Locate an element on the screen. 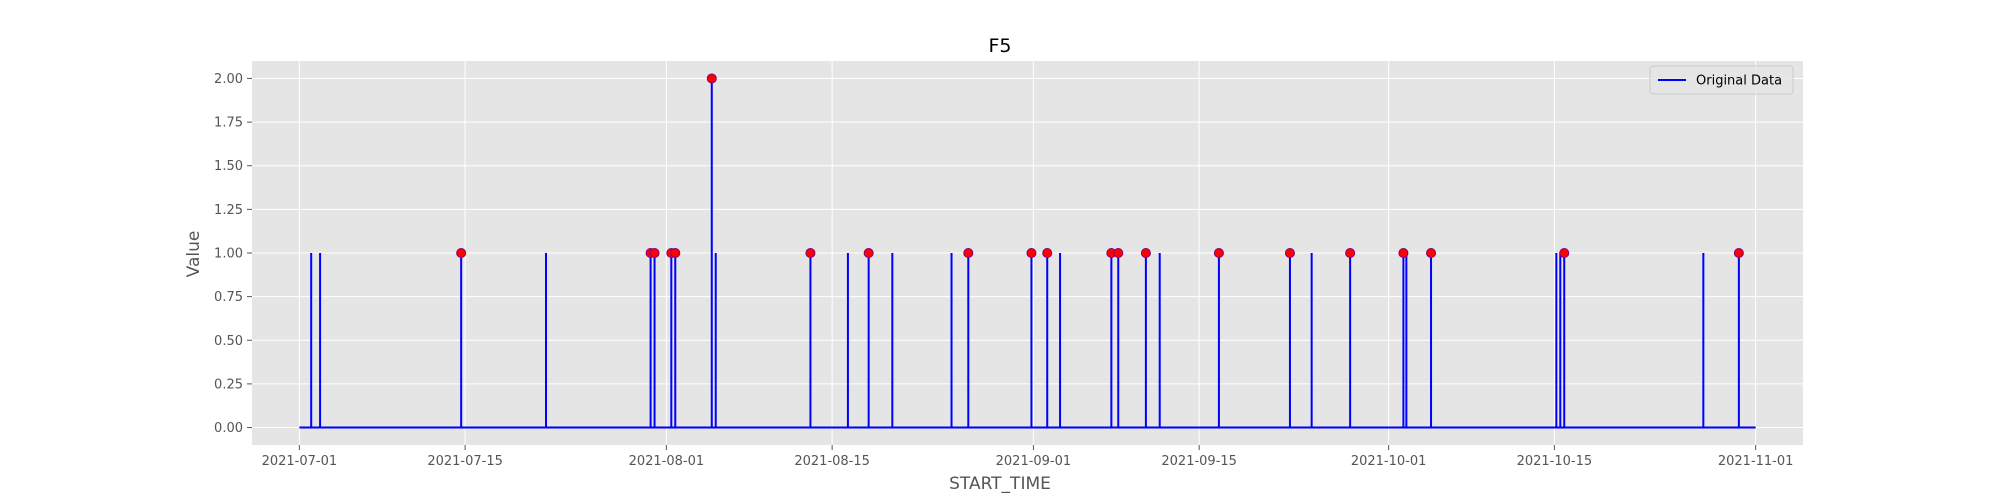  legend-box is located at coordinates (1721, 80).